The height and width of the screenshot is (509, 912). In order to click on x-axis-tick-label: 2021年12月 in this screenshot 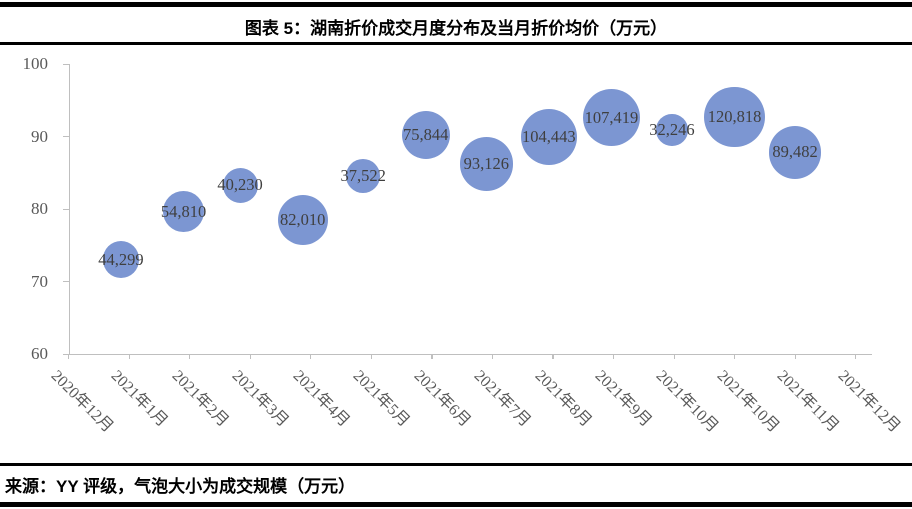, I will do `click(868, 401)`.